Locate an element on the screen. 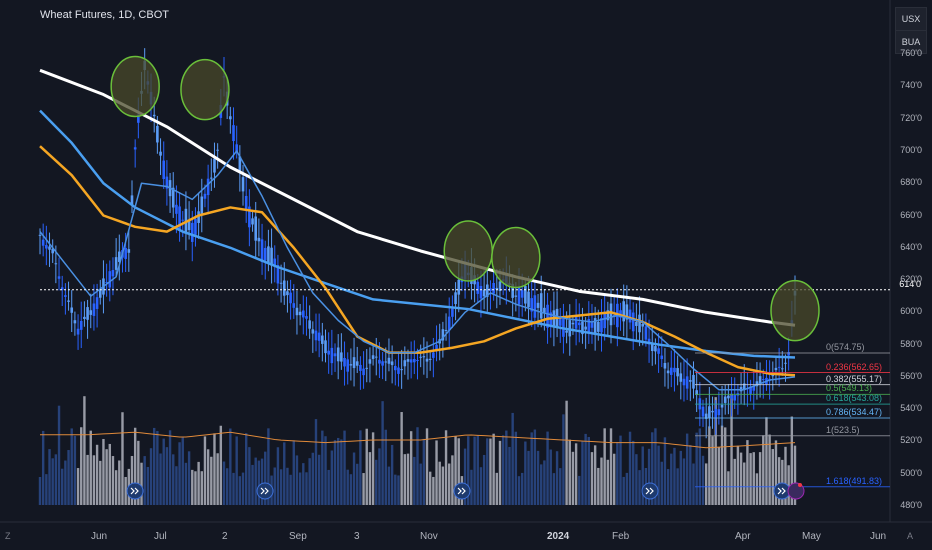 The width and height of the screenshot is (932, 550). x-tick-label: Jul is located at coordinates (160, 536).